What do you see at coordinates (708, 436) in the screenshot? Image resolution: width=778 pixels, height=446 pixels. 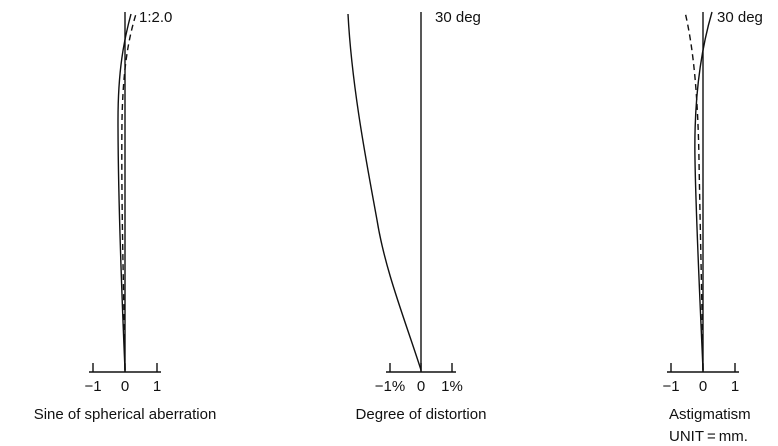 I see `caption: UNIT = mm.` at bounding box center [708, 436].